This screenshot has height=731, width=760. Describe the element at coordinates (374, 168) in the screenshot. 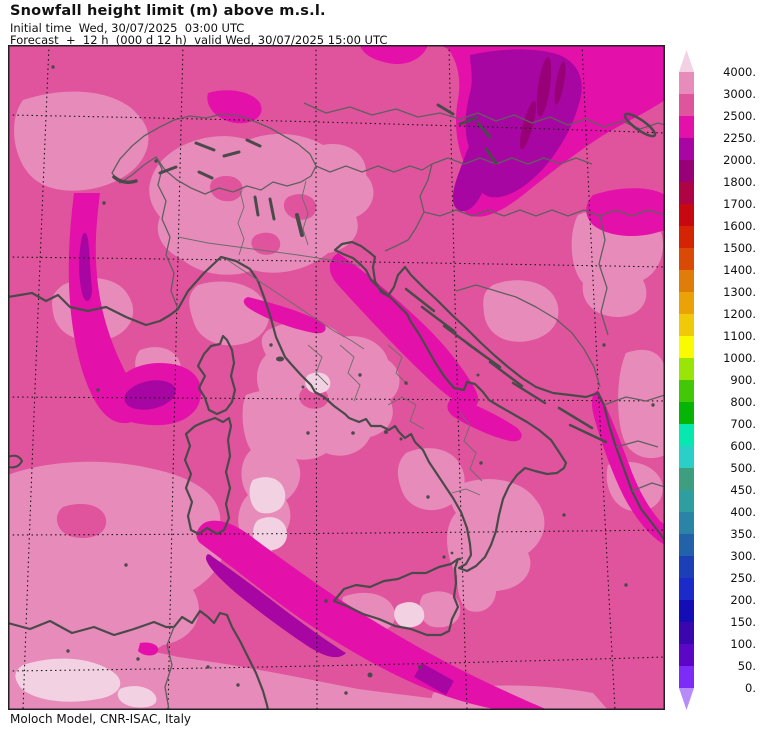

I see `italy-austria-border` at that location.